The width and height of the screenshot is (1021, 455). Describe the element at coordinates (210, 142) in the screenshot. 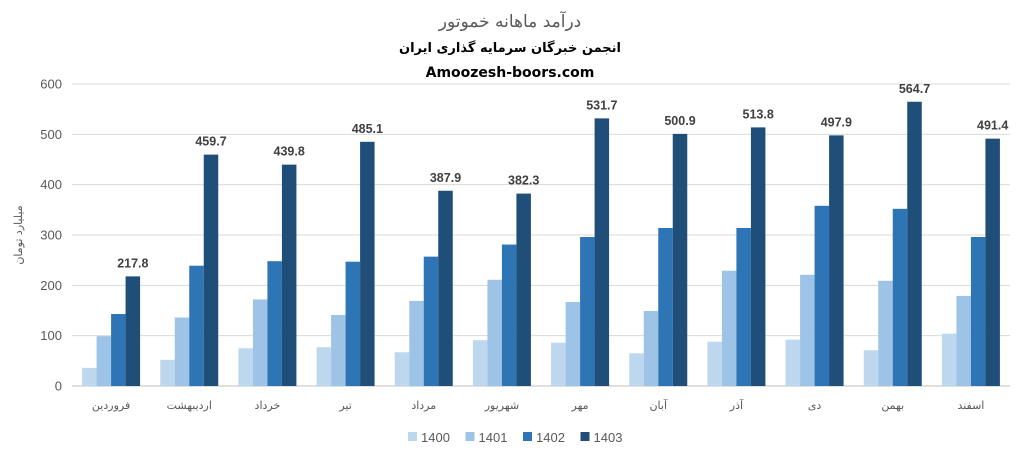

I see `data-label: 459.7` at that location.